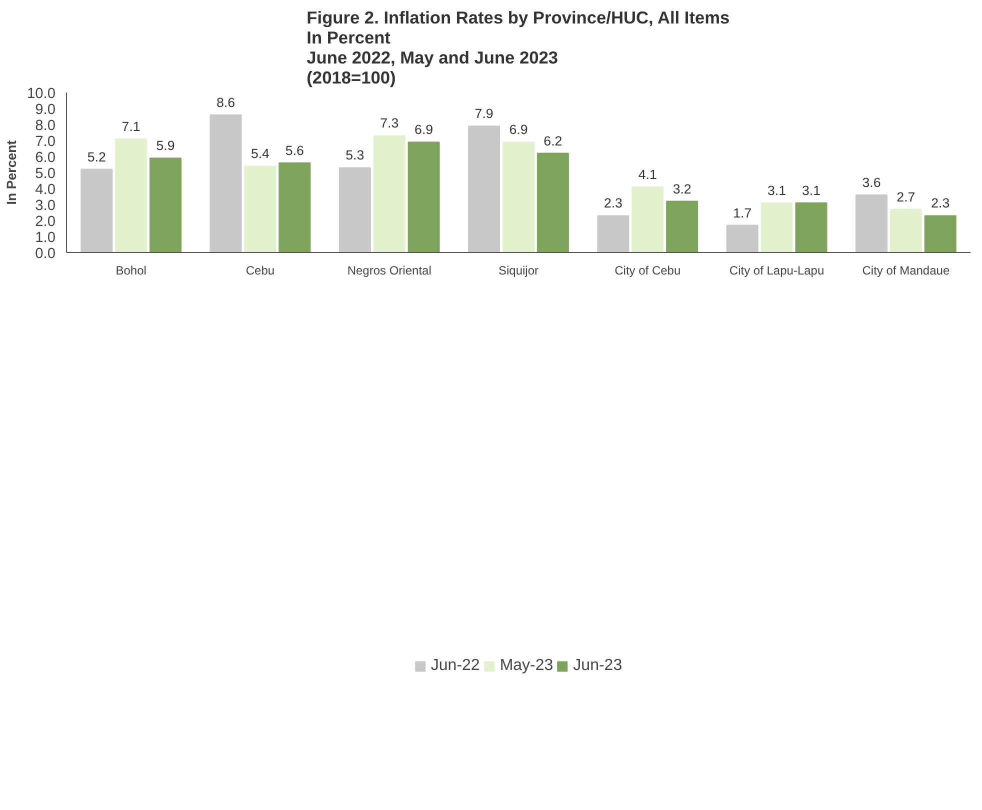 The height and width of the screenshot is (810, 982). Describe the element at coordinates (518, 271) in the screenshot. I see `x-tick-label: Siquijor` at that location.